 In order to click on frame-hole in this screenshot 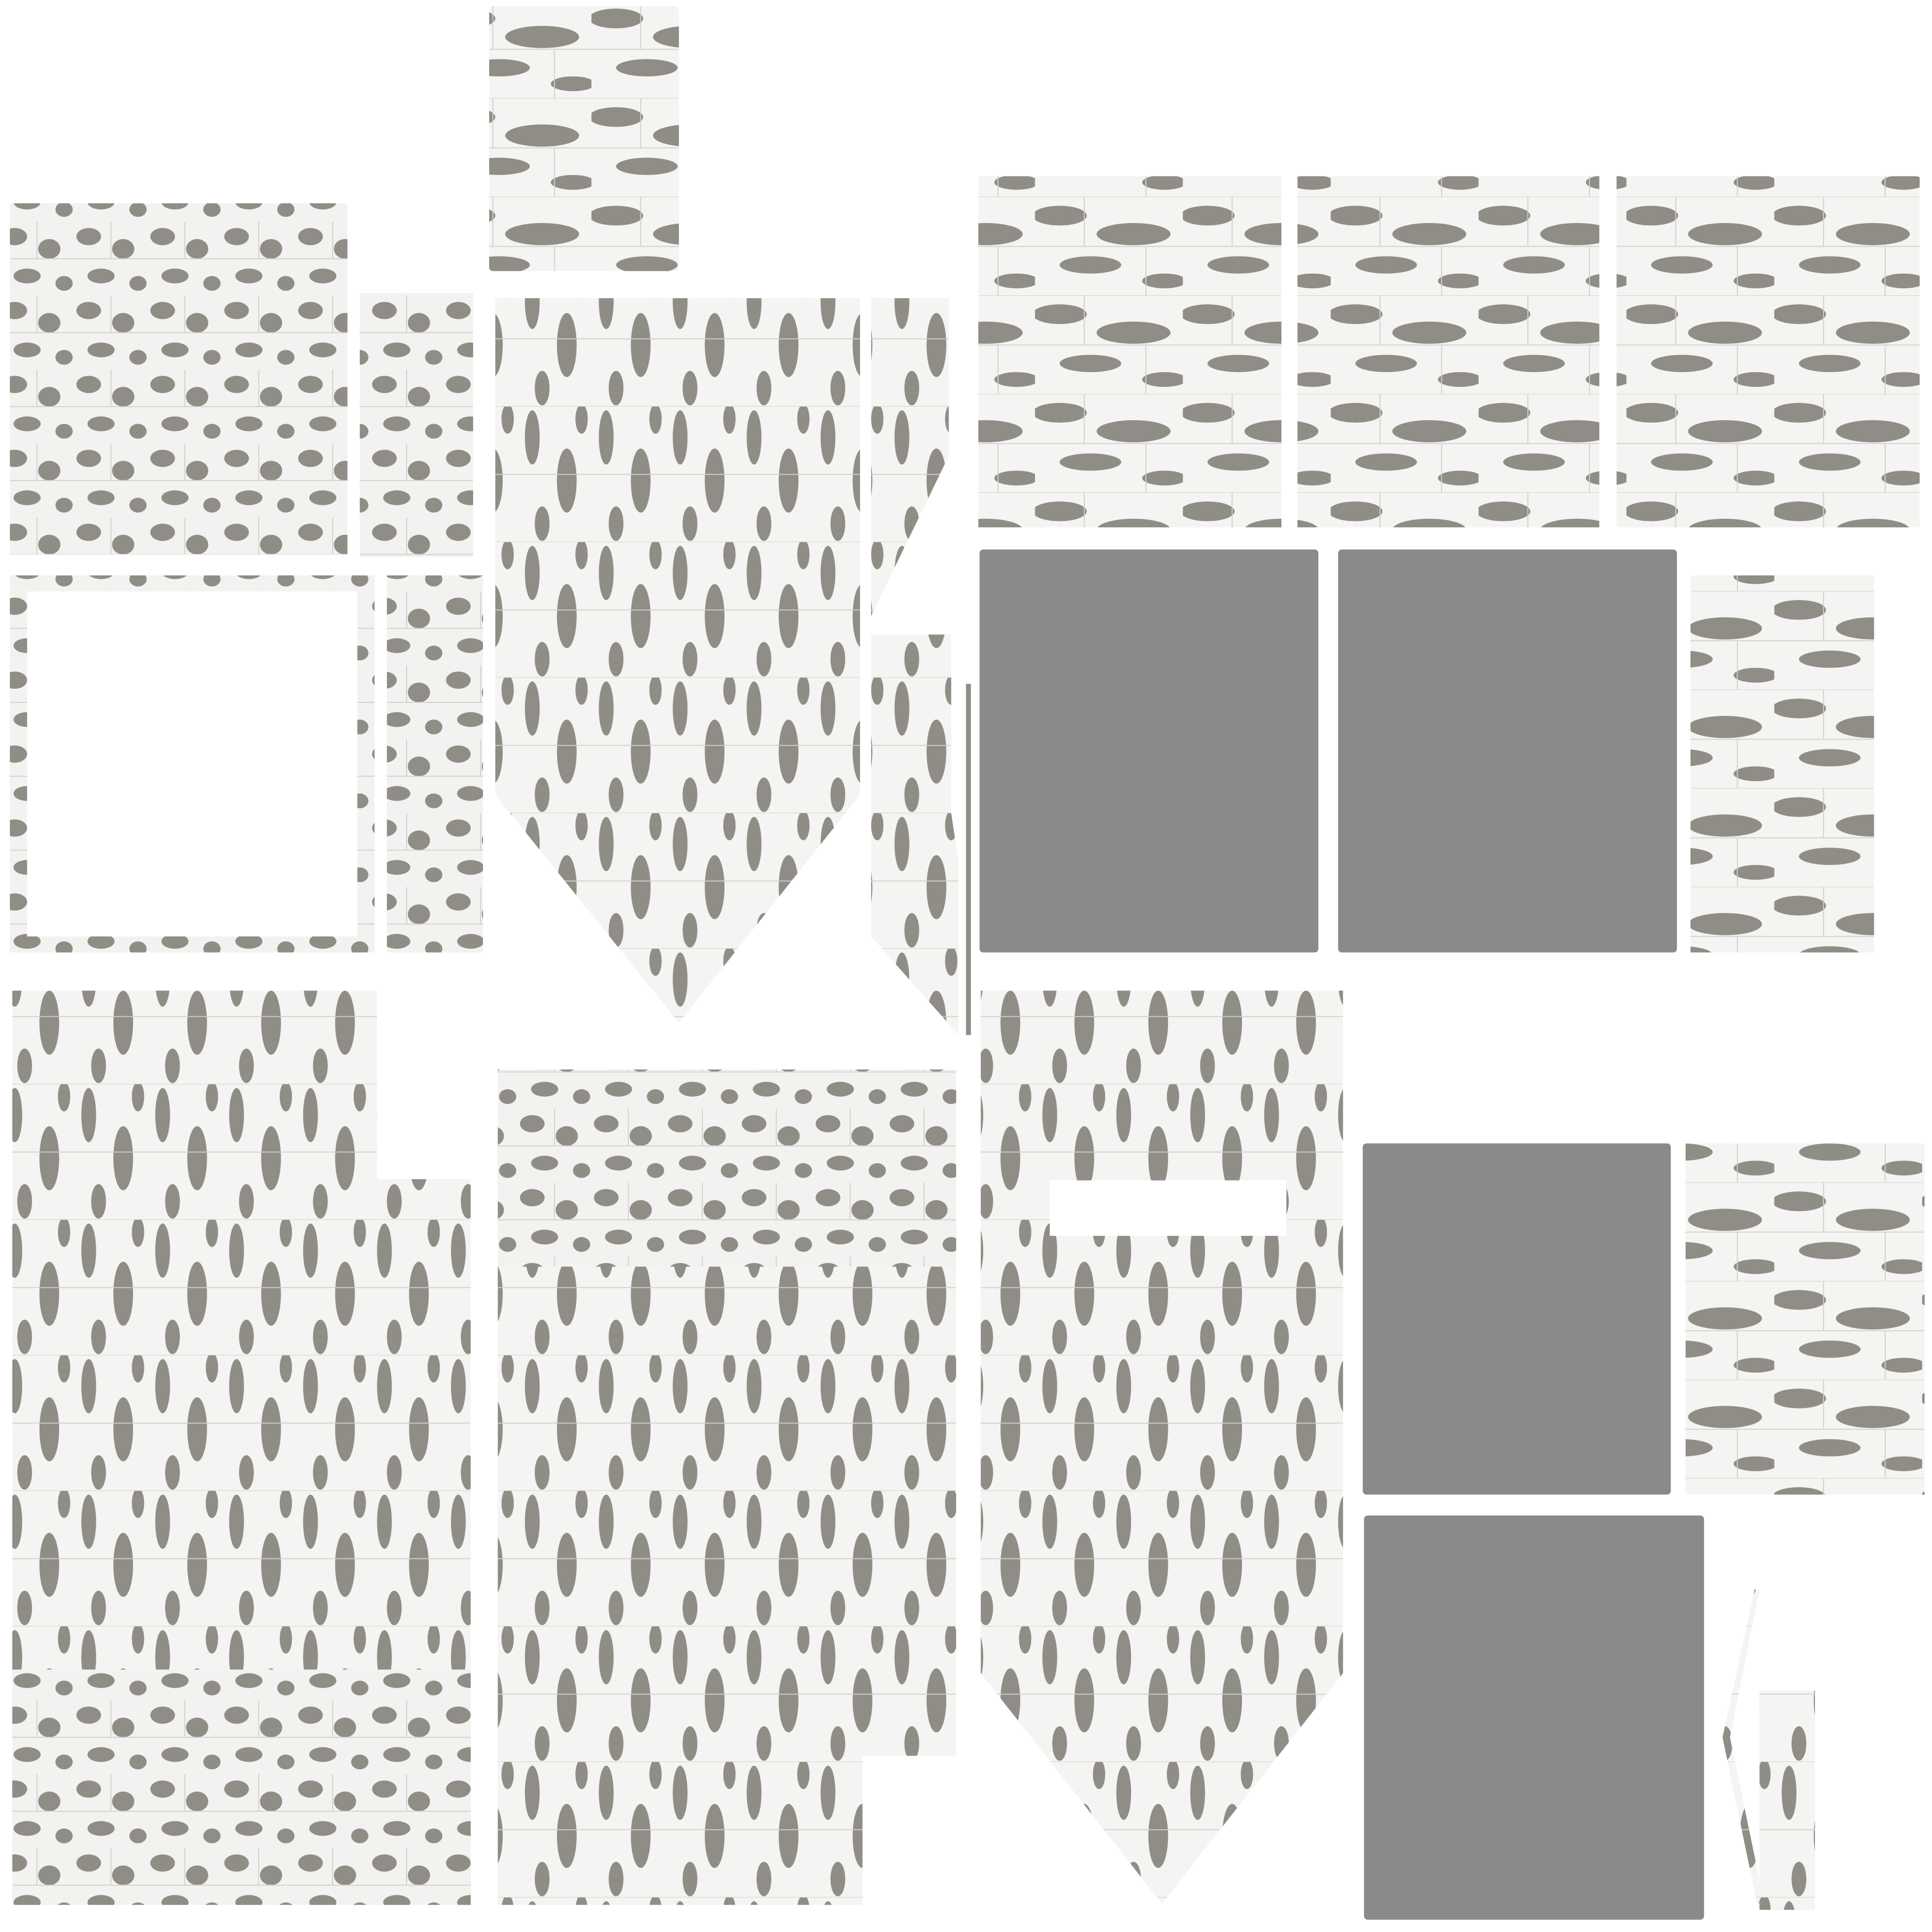, I will do `click(193, 764)`.